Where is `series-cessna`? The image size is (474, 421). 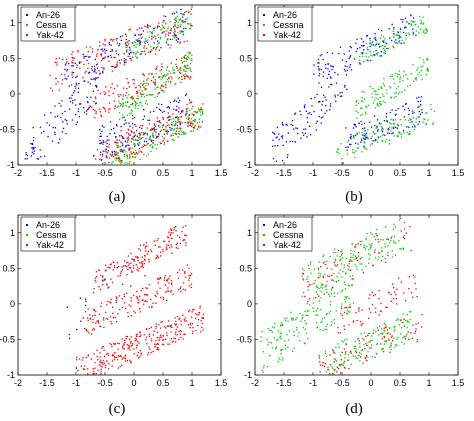 series-cessna is located at coordinates (336, 295).